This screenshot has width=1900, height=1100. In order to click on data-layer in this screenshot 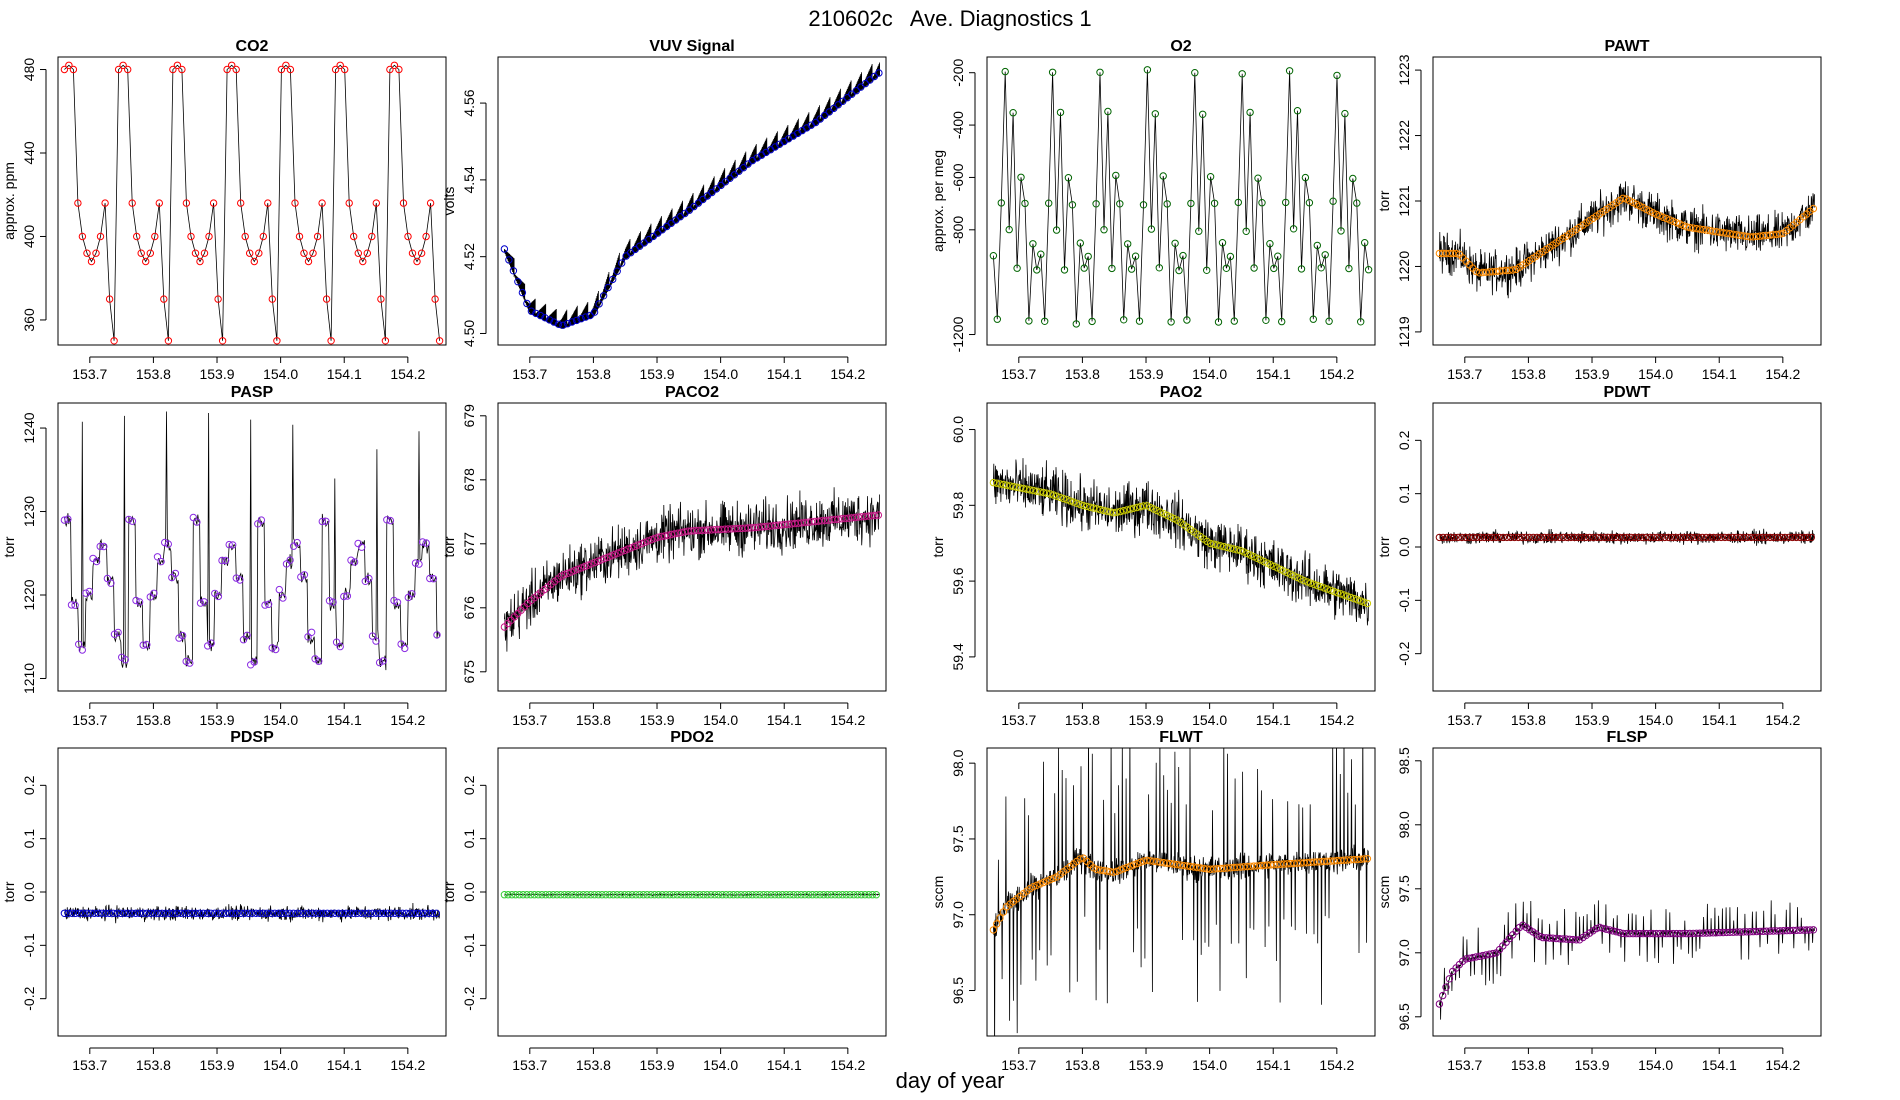, I will do `click(1180, 542)`.